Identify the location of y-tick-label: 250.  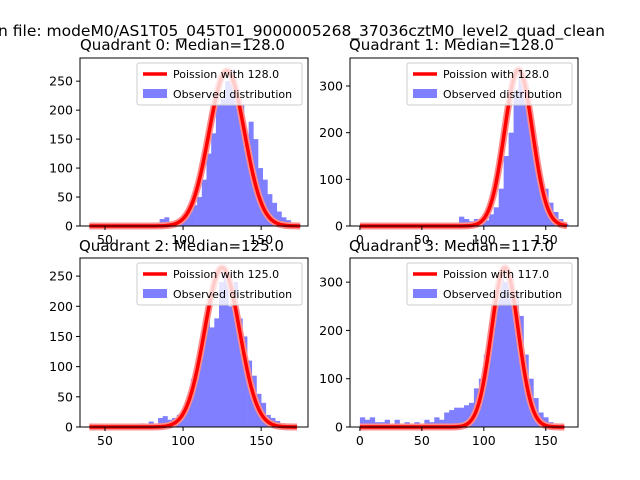
(61, 276).